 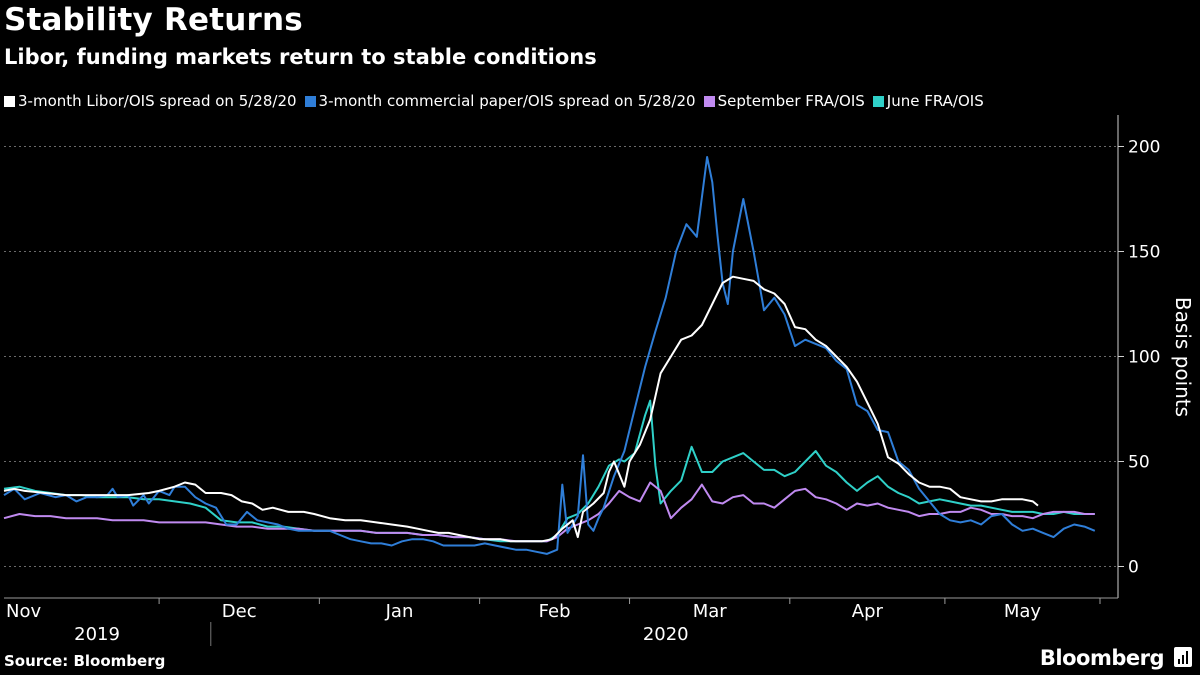 What do you see at coordinates (1102, 658) in the screenshot?
I see `brand-logo-text: Bloomberg` at bounding box center [1102, 658].